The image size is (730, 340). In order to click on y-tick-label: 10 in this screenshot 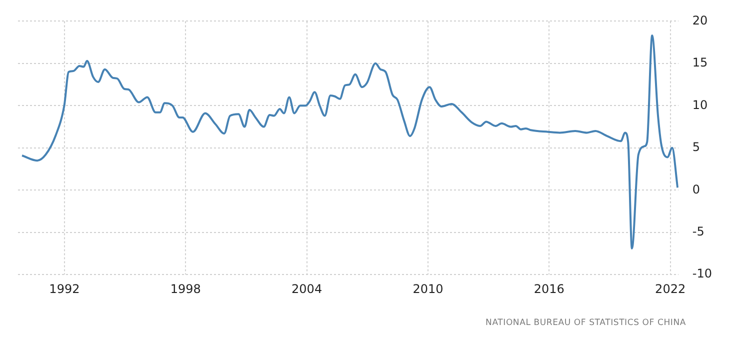, I will do `click(700, 105)`.